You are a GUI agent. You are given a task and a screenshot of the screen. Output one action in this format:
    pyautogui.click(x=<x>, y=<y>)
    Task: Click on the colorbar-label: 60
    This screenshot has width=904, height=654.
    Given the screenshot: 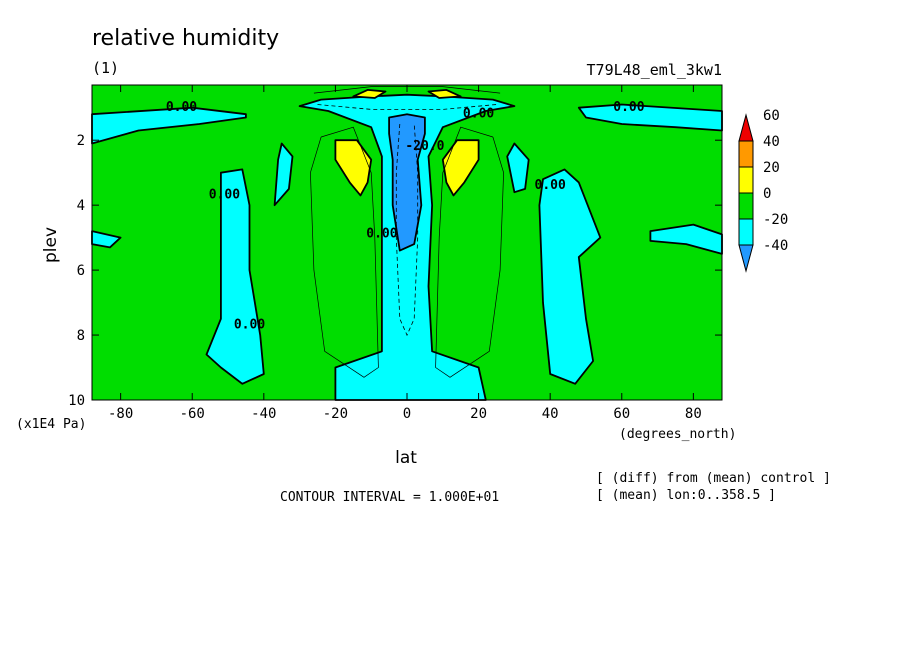 What is the action you would take?
    pyautogui.click(x=771, y=116)
    